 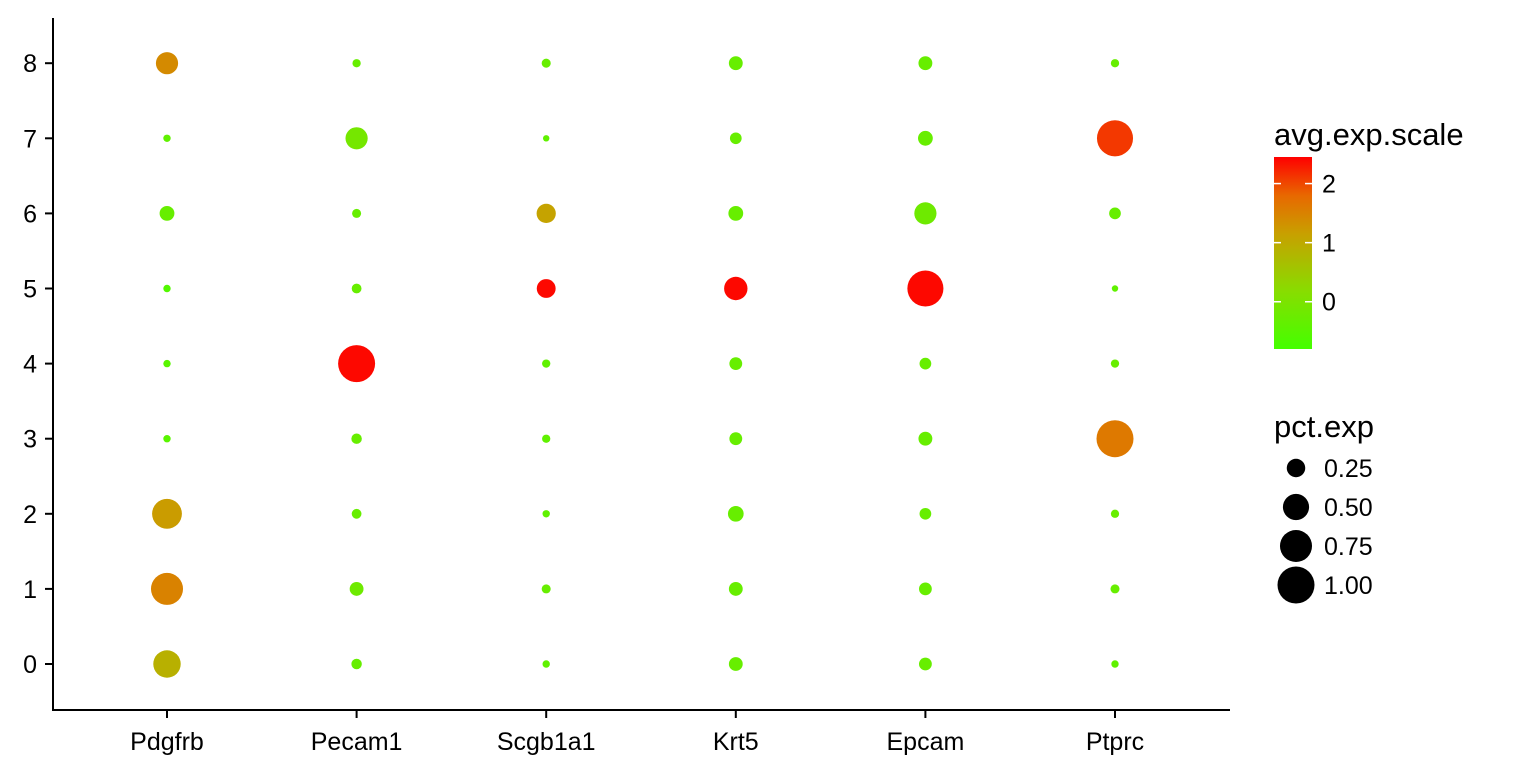 I want to click on size-legend-label: 0.75, so click(x=1348, y=547).